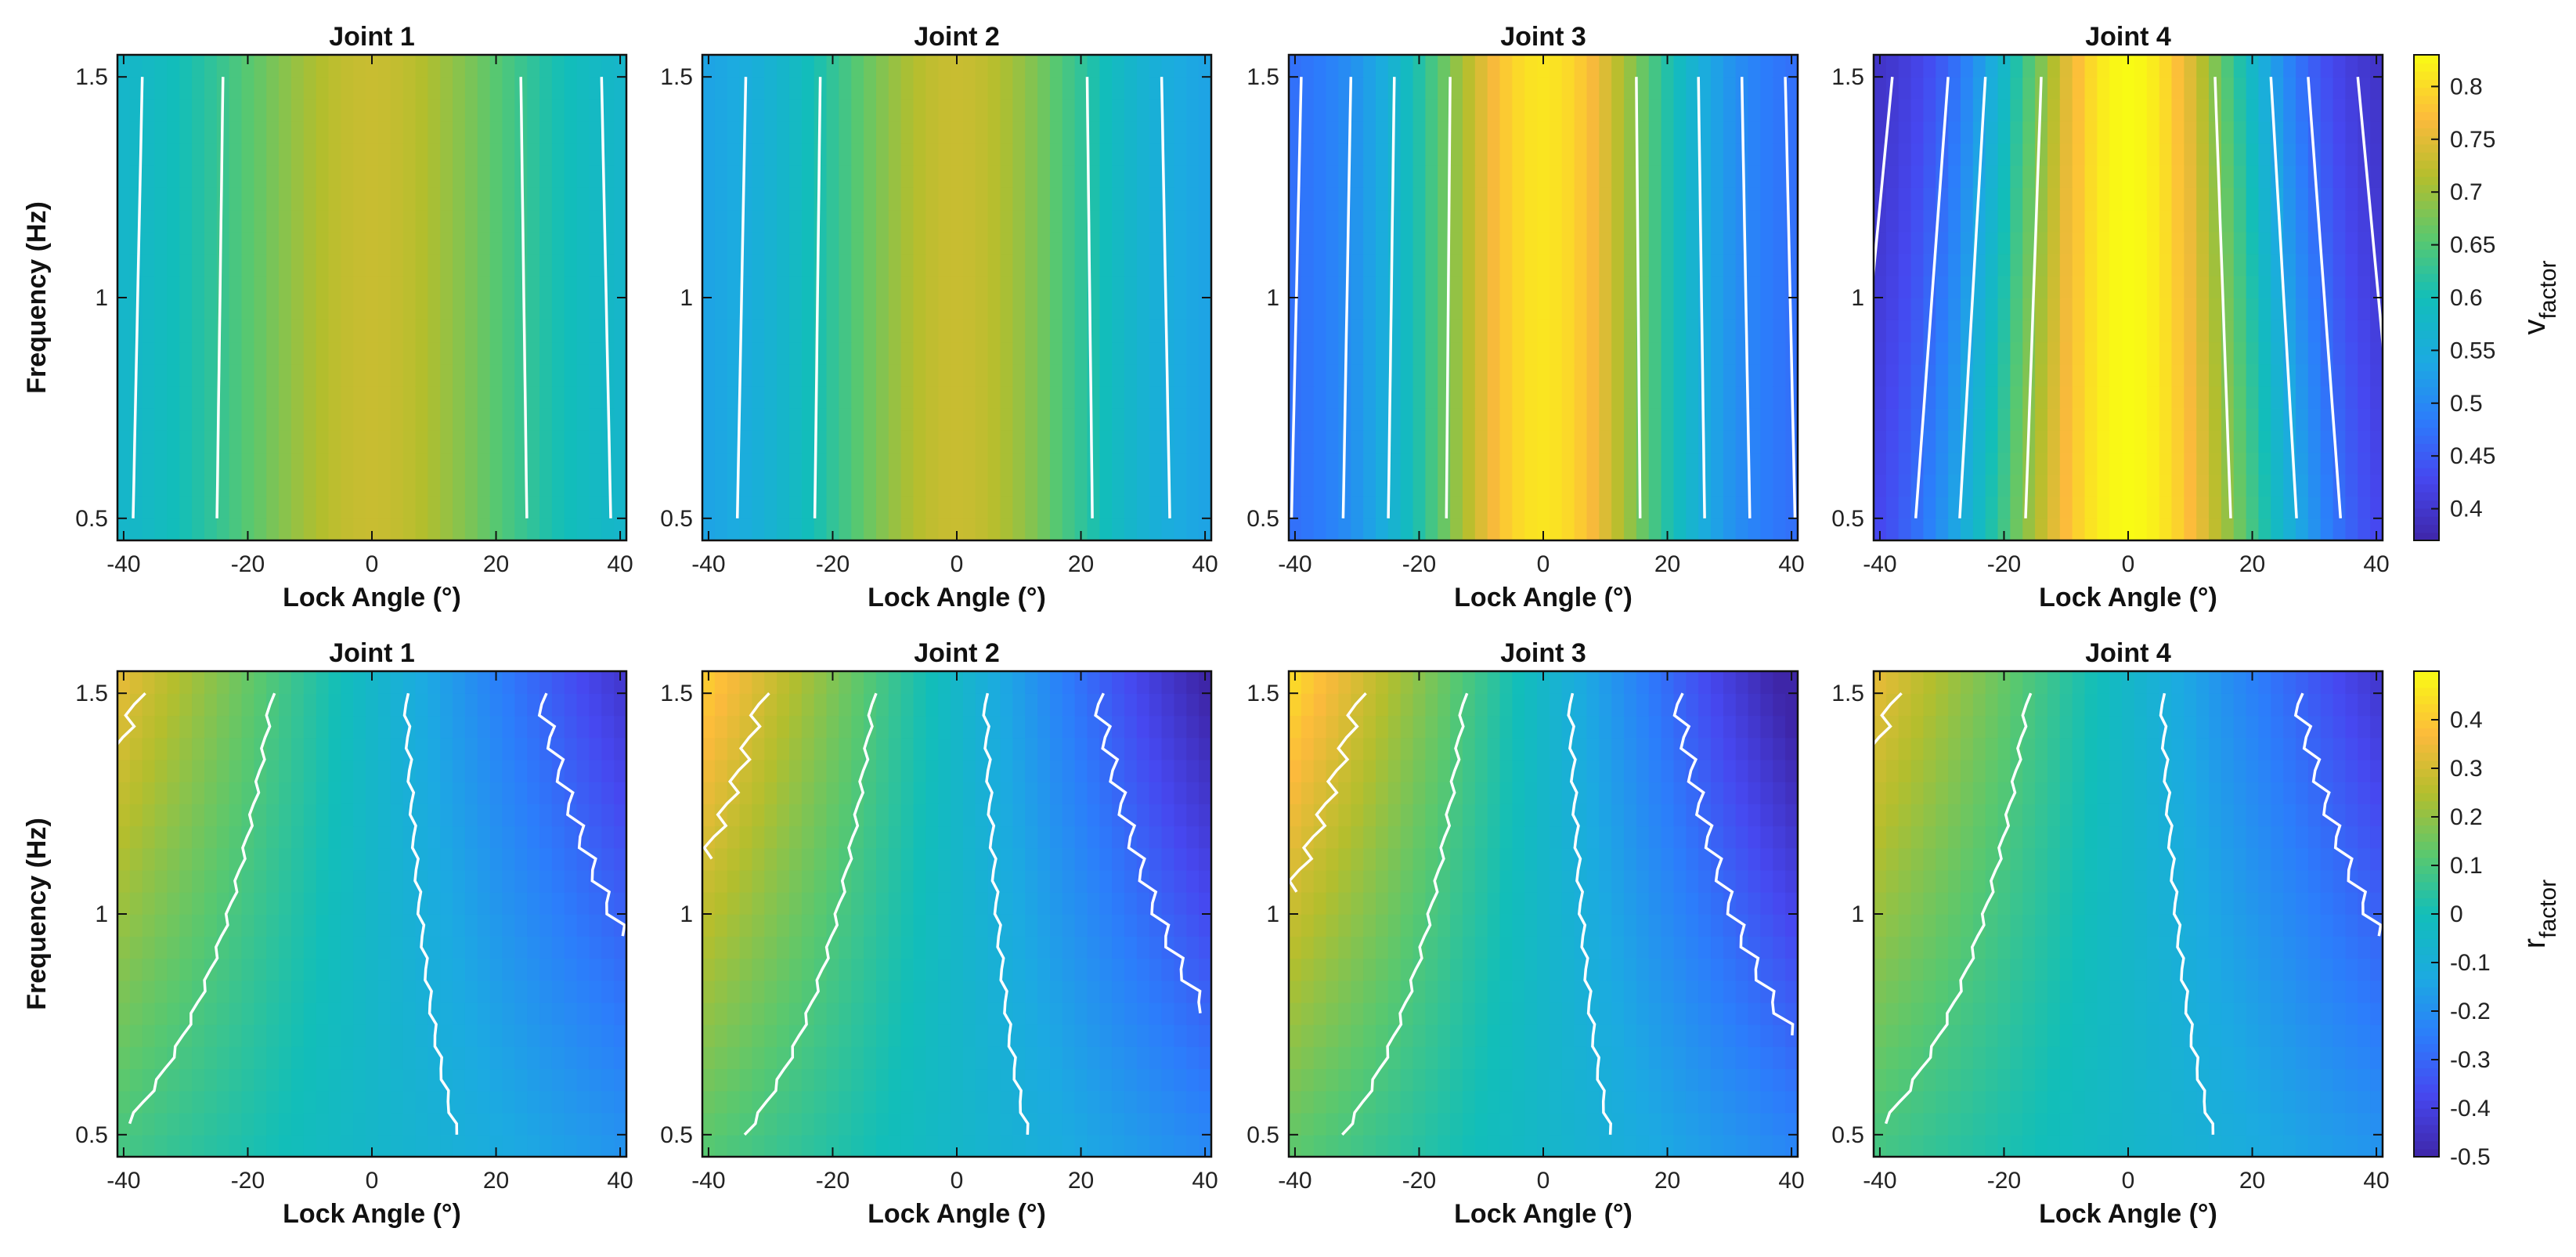 The height and width of the screenshot is (1257, 2576). I want to click on contour-line, so click(606, 297).